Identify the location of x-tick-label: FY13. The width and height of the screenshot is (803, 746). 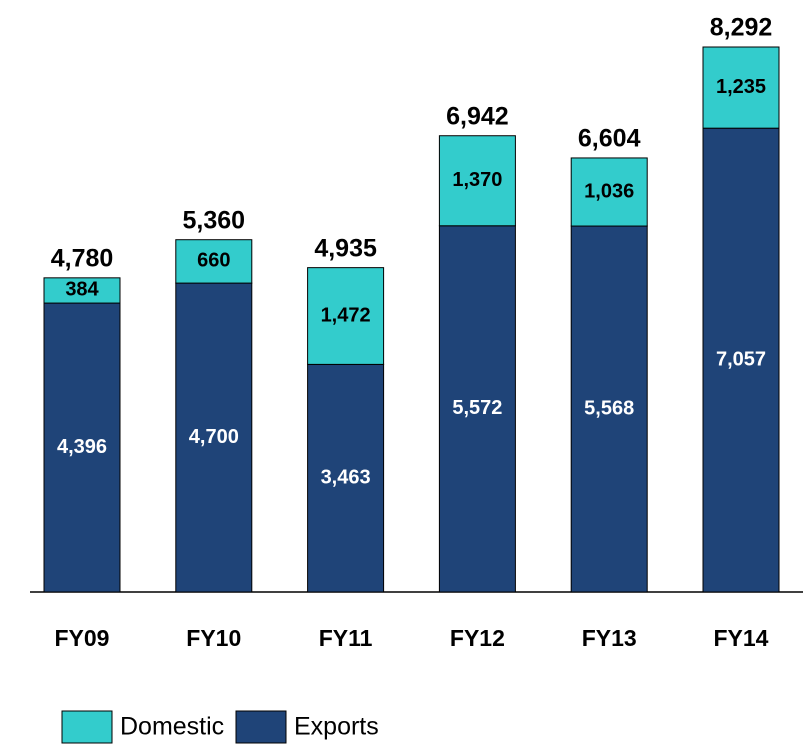
(609, 638).